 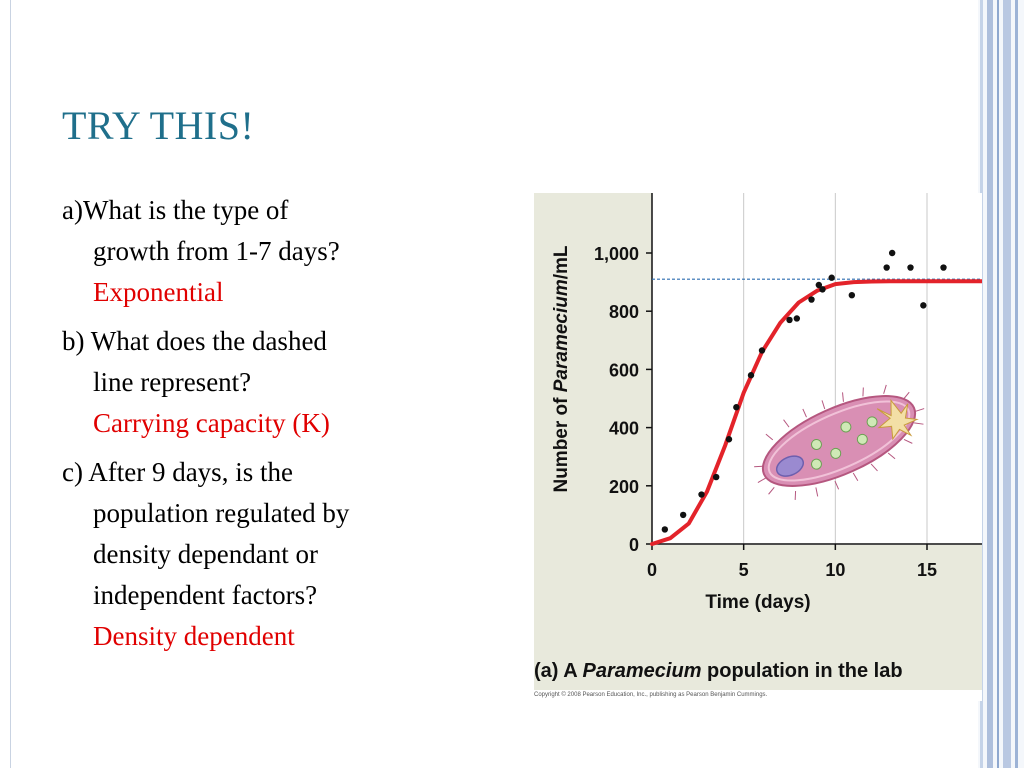 I want to click on question-c-continuation-1: population regulated by, so click(x=221, y=513).